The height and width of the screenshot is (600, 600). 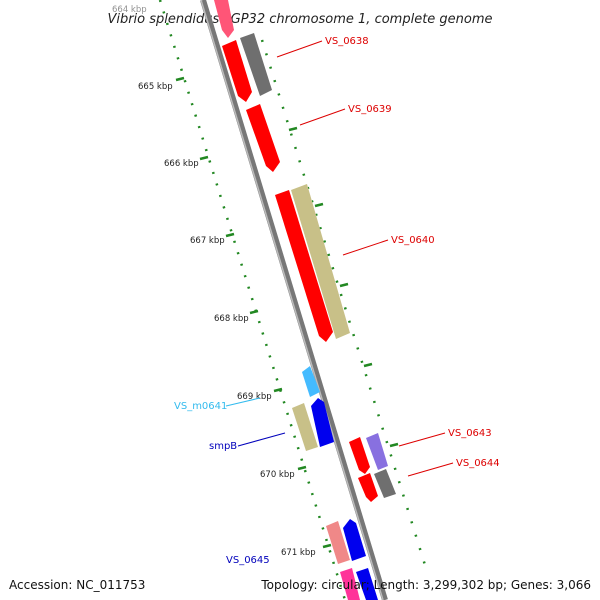 I want to click on scale-label: 667 kbp, so click(x=207, y=241).